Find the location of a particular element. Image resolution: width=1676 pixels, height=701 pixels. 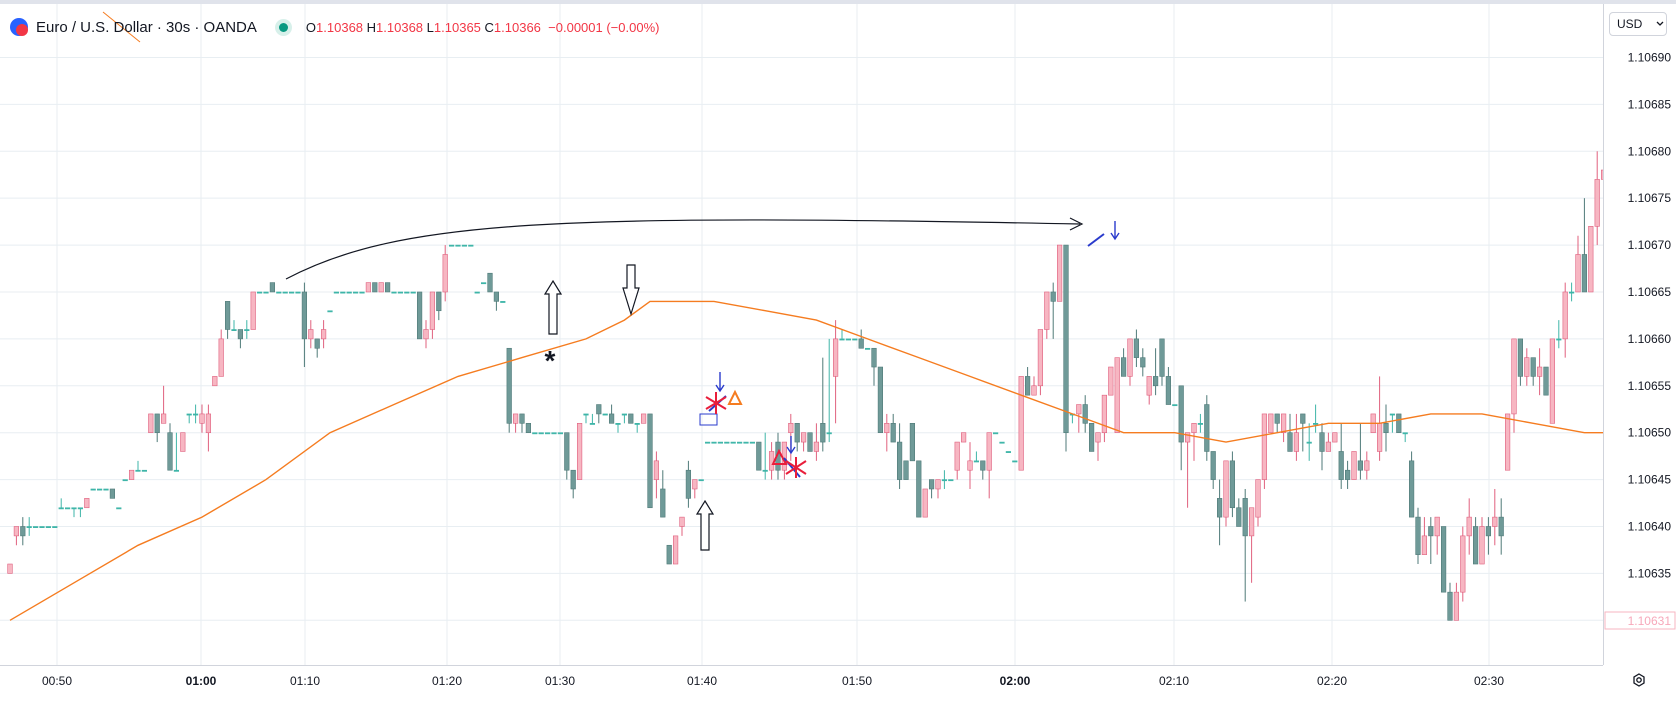

symbol-title: Euro / U.S. Dollar · 30s · OANDA is located at coordinates (146, 27).